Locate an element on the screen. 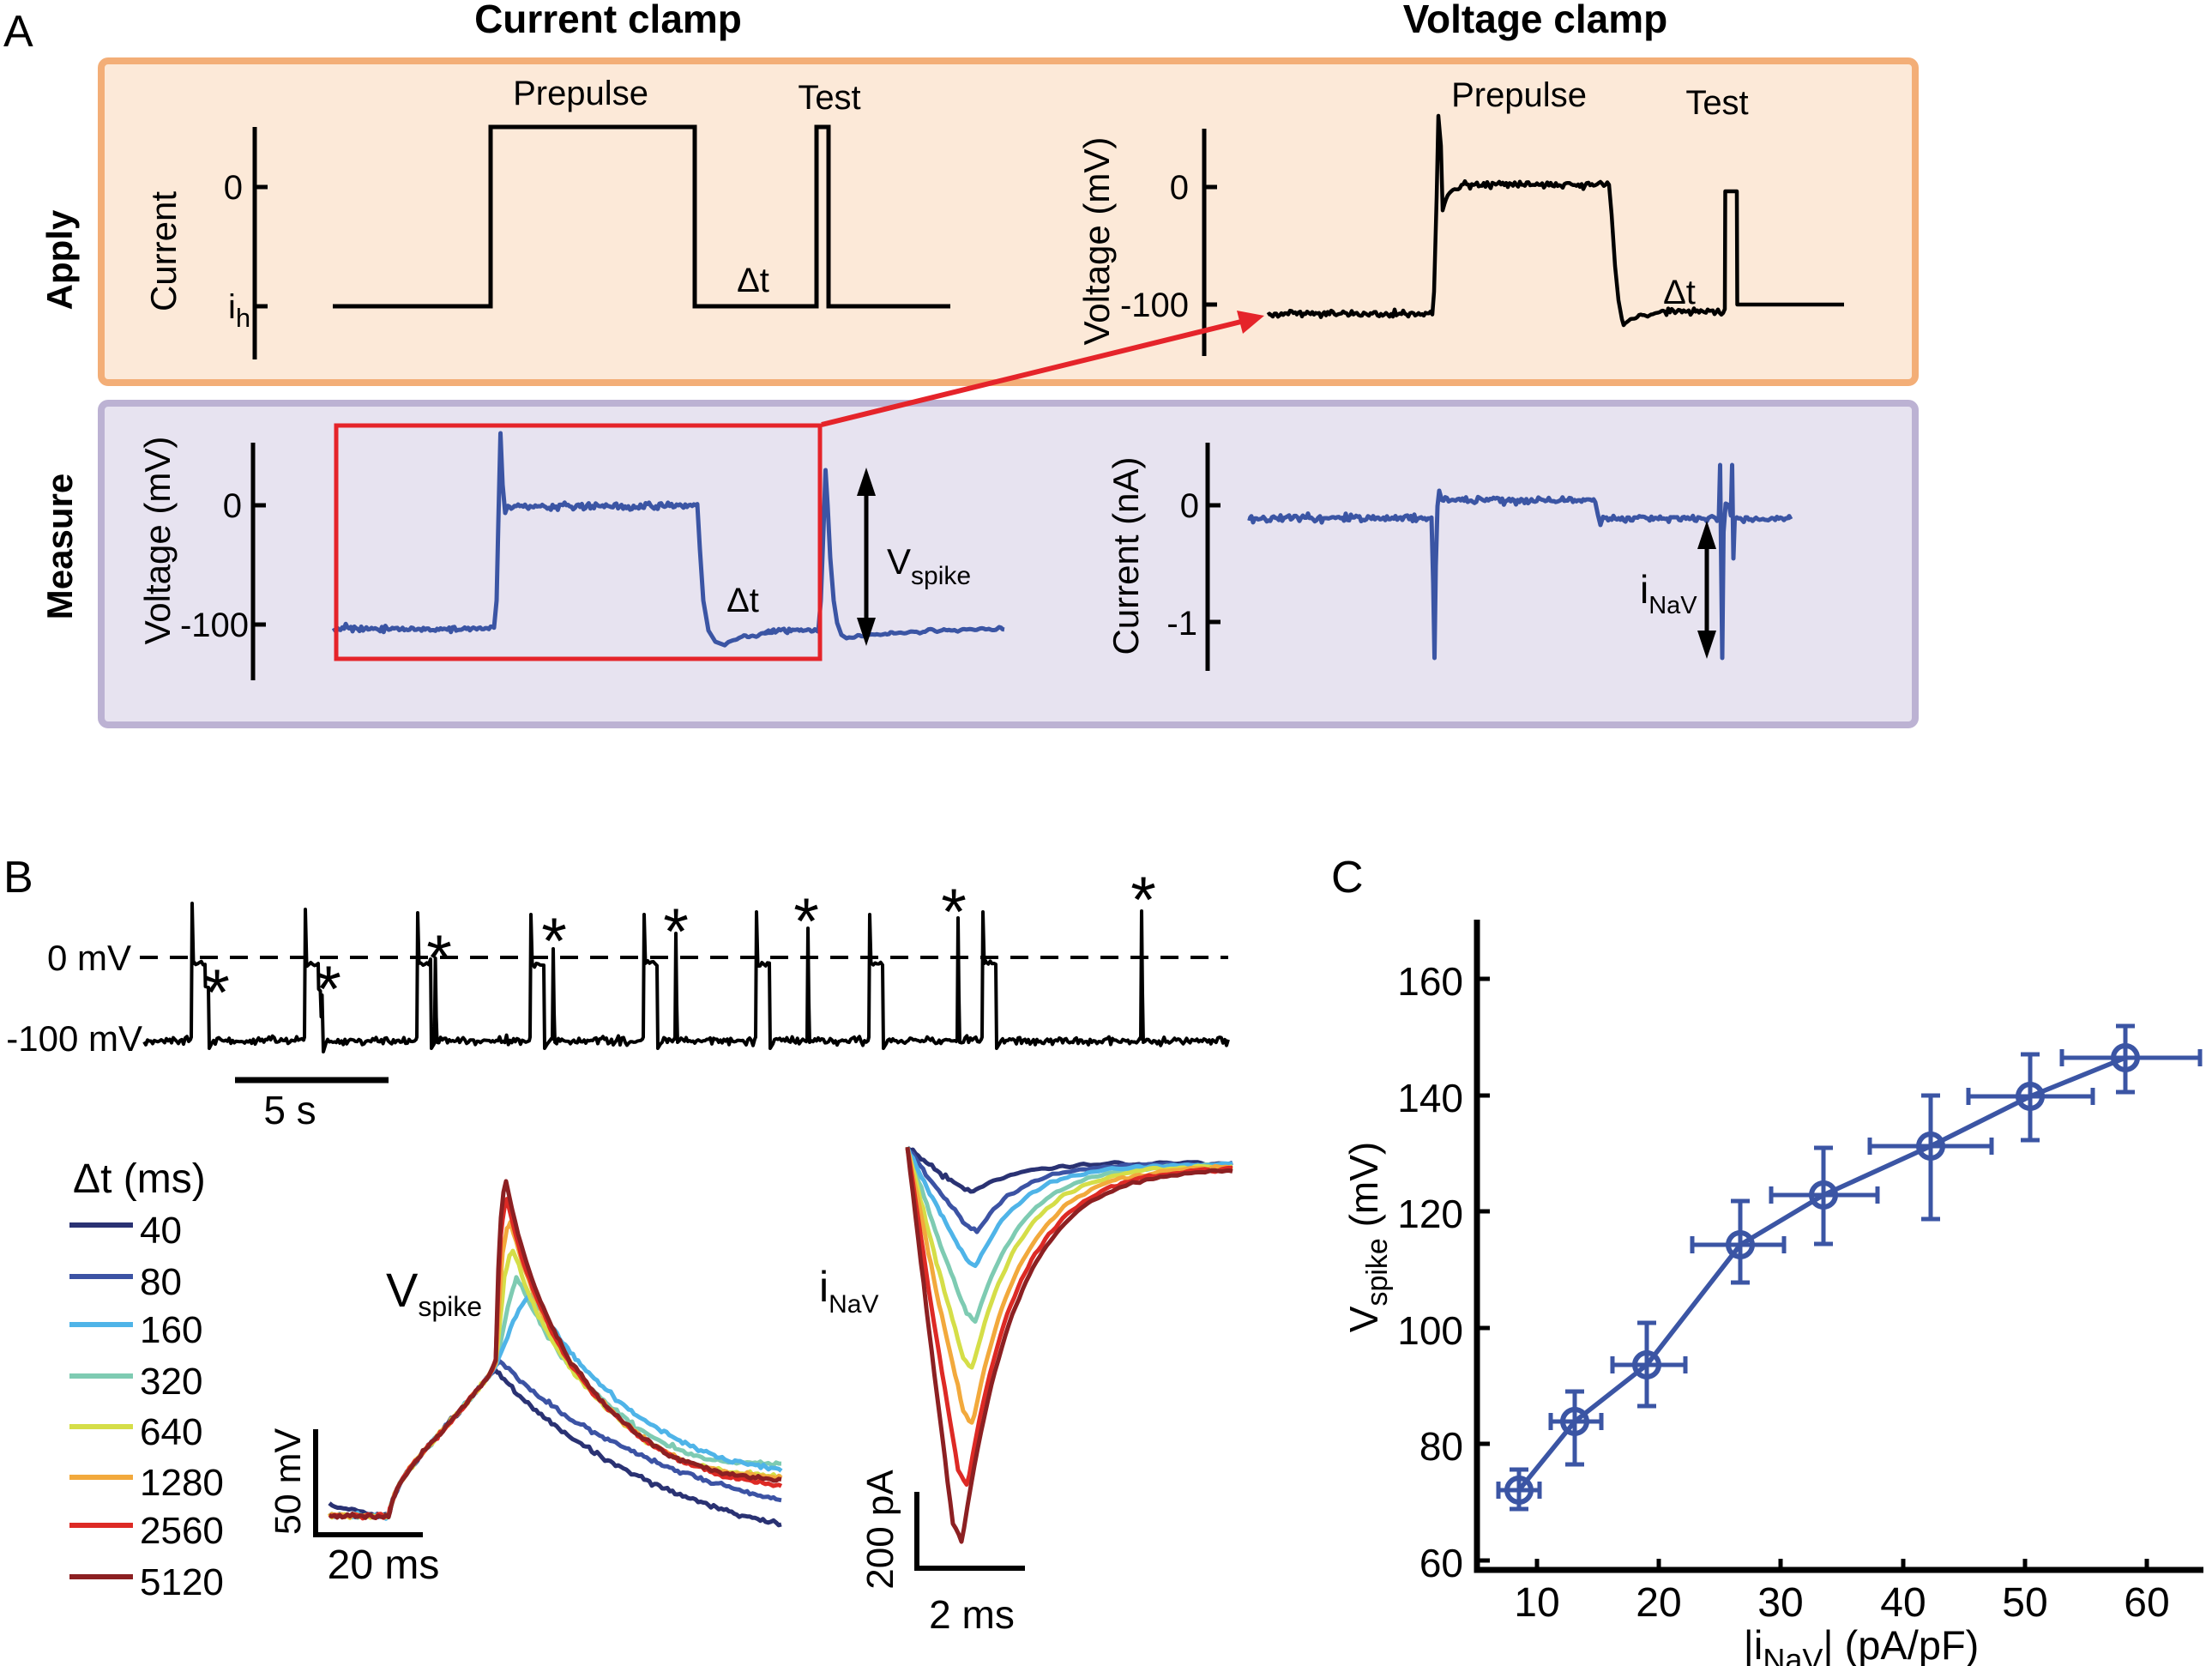  svg-text: Voltage clamp is located at coordinates (1535, 20).